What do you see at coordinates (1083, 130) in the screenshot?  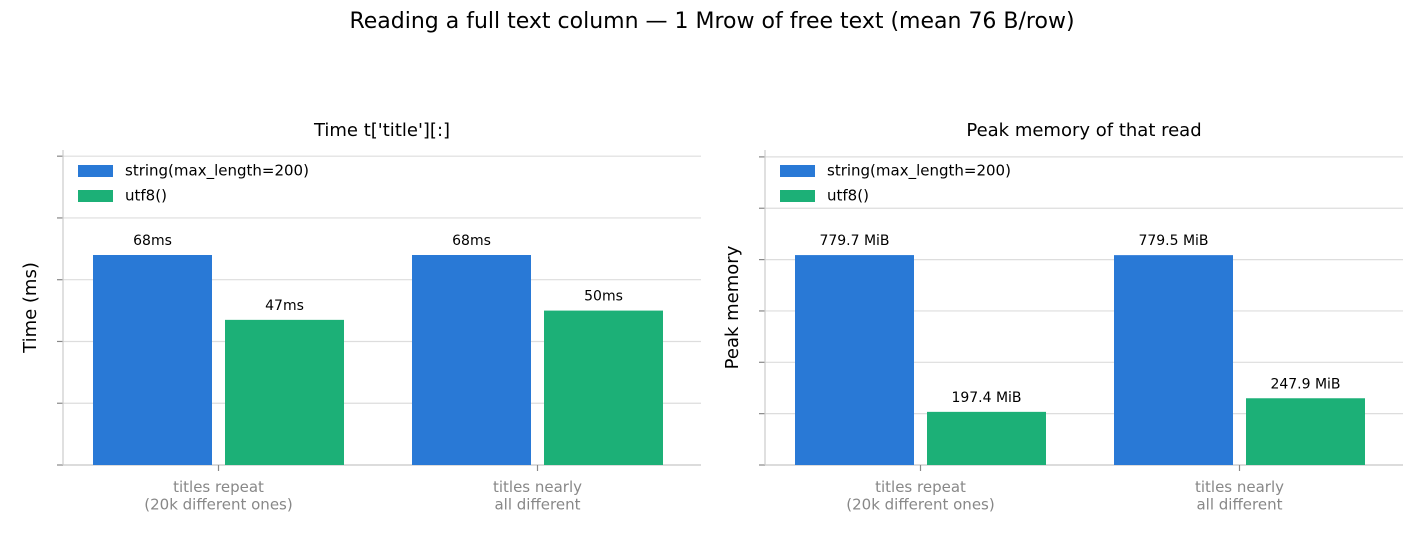 I see `subplot-title: Peak memory of that read` at bounding box center [1083, 130].